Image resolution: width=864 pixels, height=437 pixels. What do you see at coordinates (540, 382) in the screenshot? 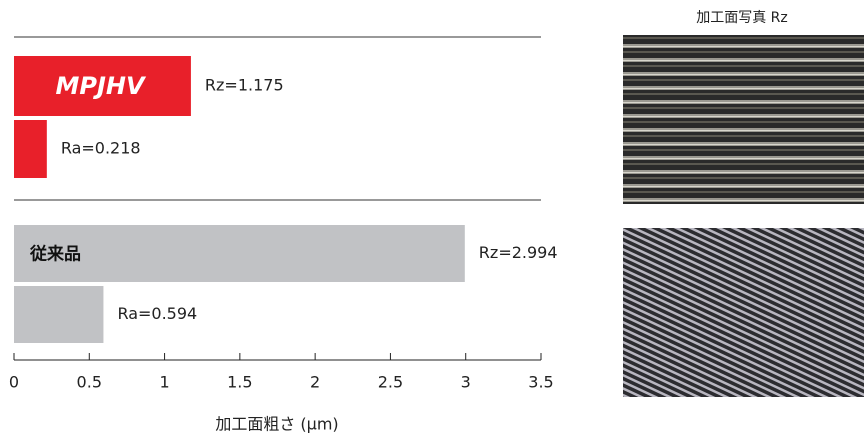
I see `x-tick-label: 3.5` at bounding box center [540, 382].